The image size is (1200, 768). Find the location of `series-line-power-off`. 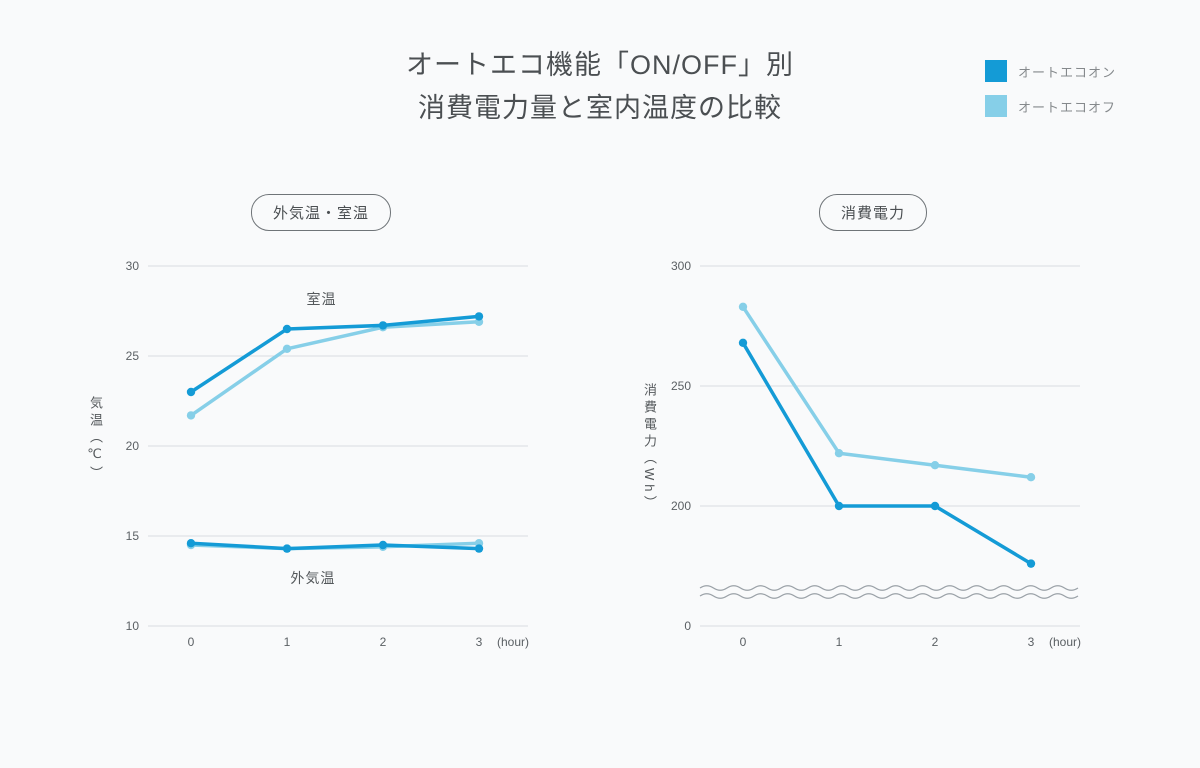

series-line-power-off is located at coordinates (887, 392).